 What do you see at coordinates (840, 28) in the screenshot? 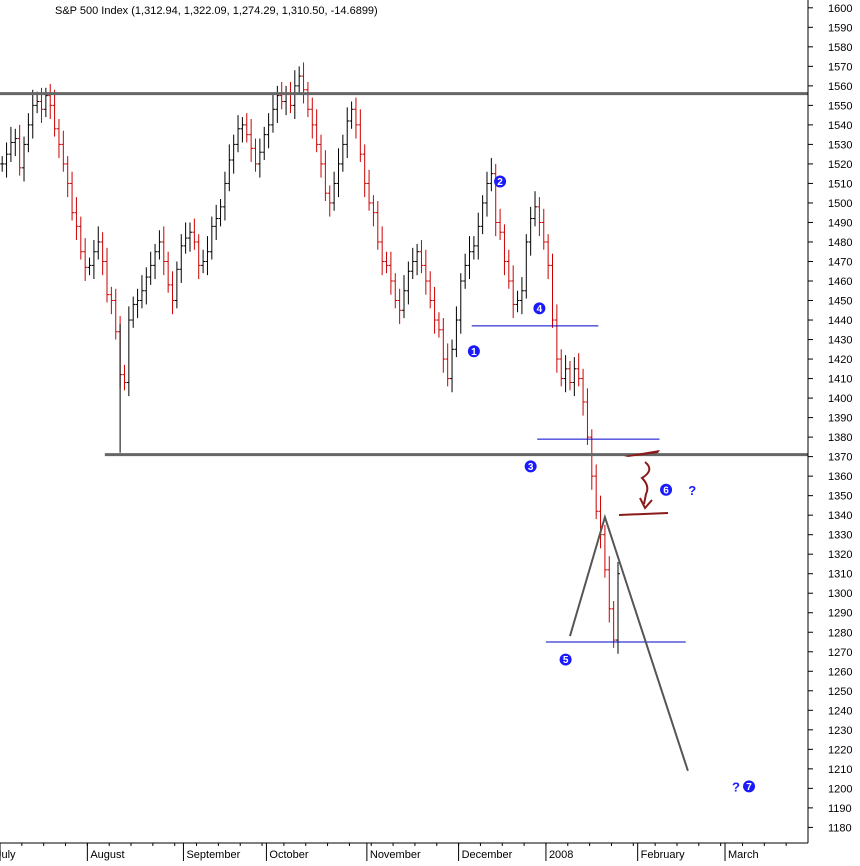
I see `y-tick-label: 1590` at bounding box center [840, 28].